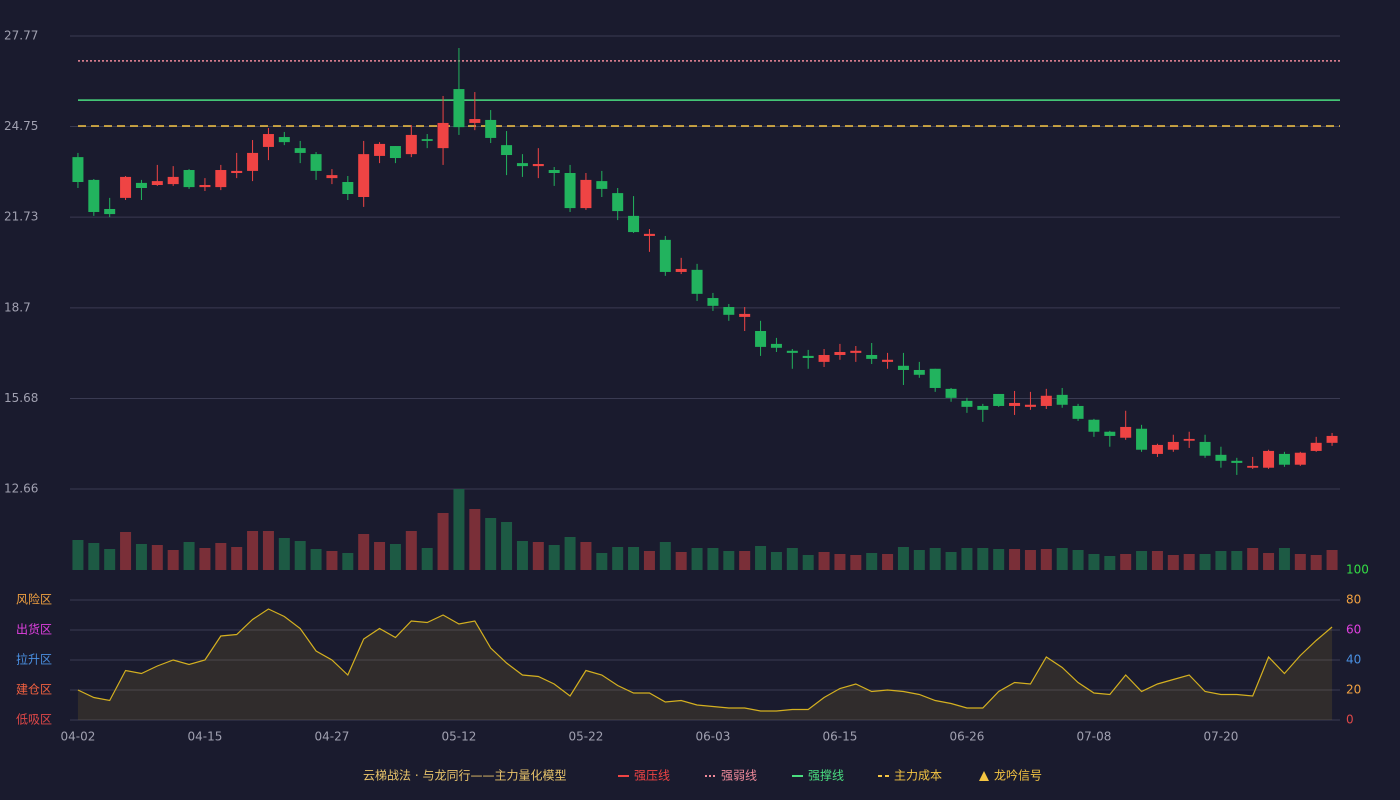 The image size is (1400, 800). Describe the element at coordinates (34, 659) in the screenshot. I see `zone-label: 拉升区` at that location.